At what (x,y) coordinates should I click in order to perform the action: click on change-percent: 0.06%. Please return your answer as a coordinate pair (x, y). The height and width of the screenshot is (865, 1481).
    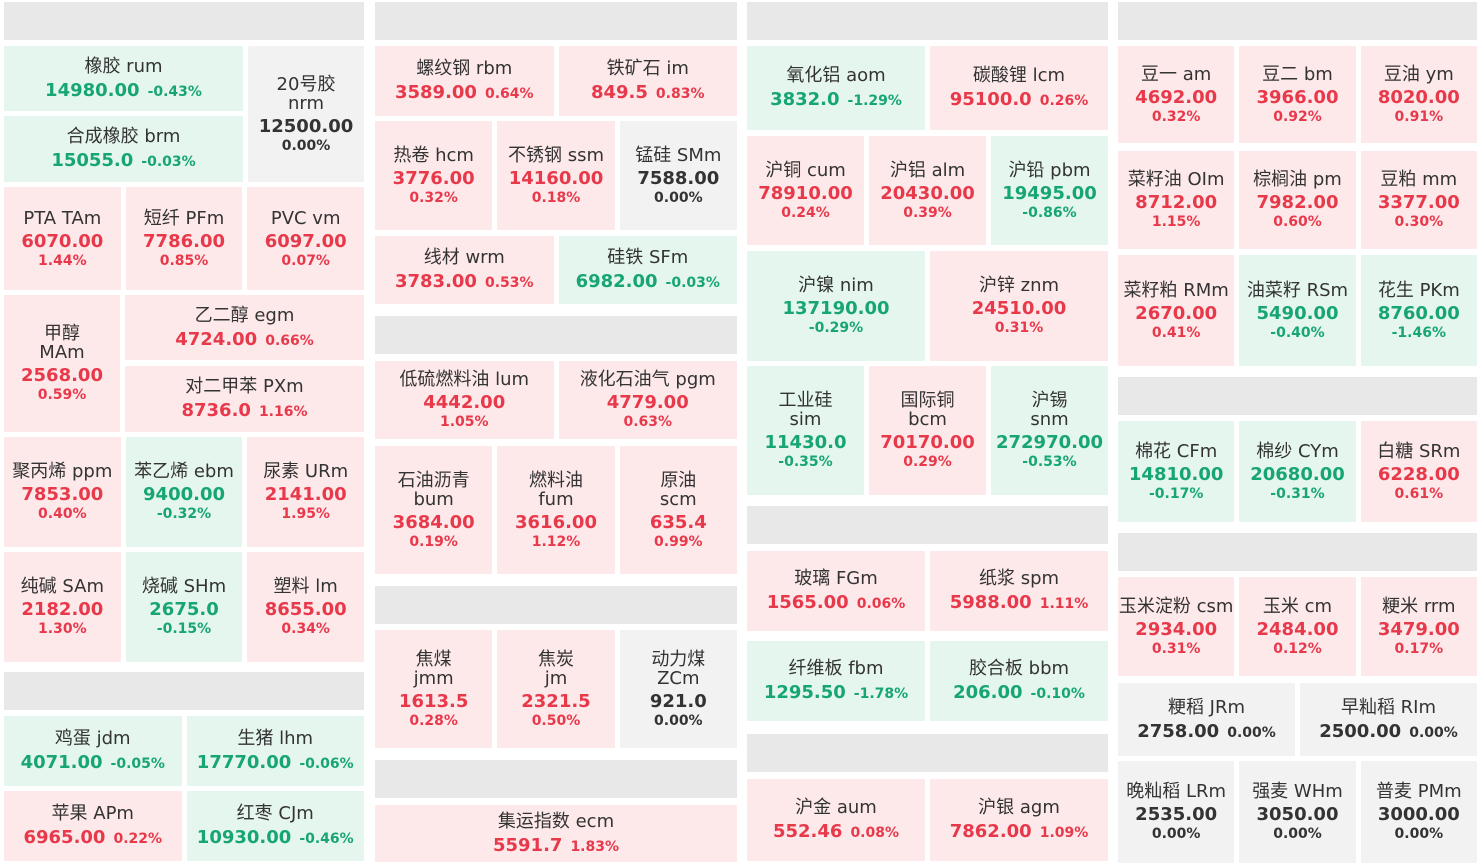
    Looking at the image, I should click on (881, 604).